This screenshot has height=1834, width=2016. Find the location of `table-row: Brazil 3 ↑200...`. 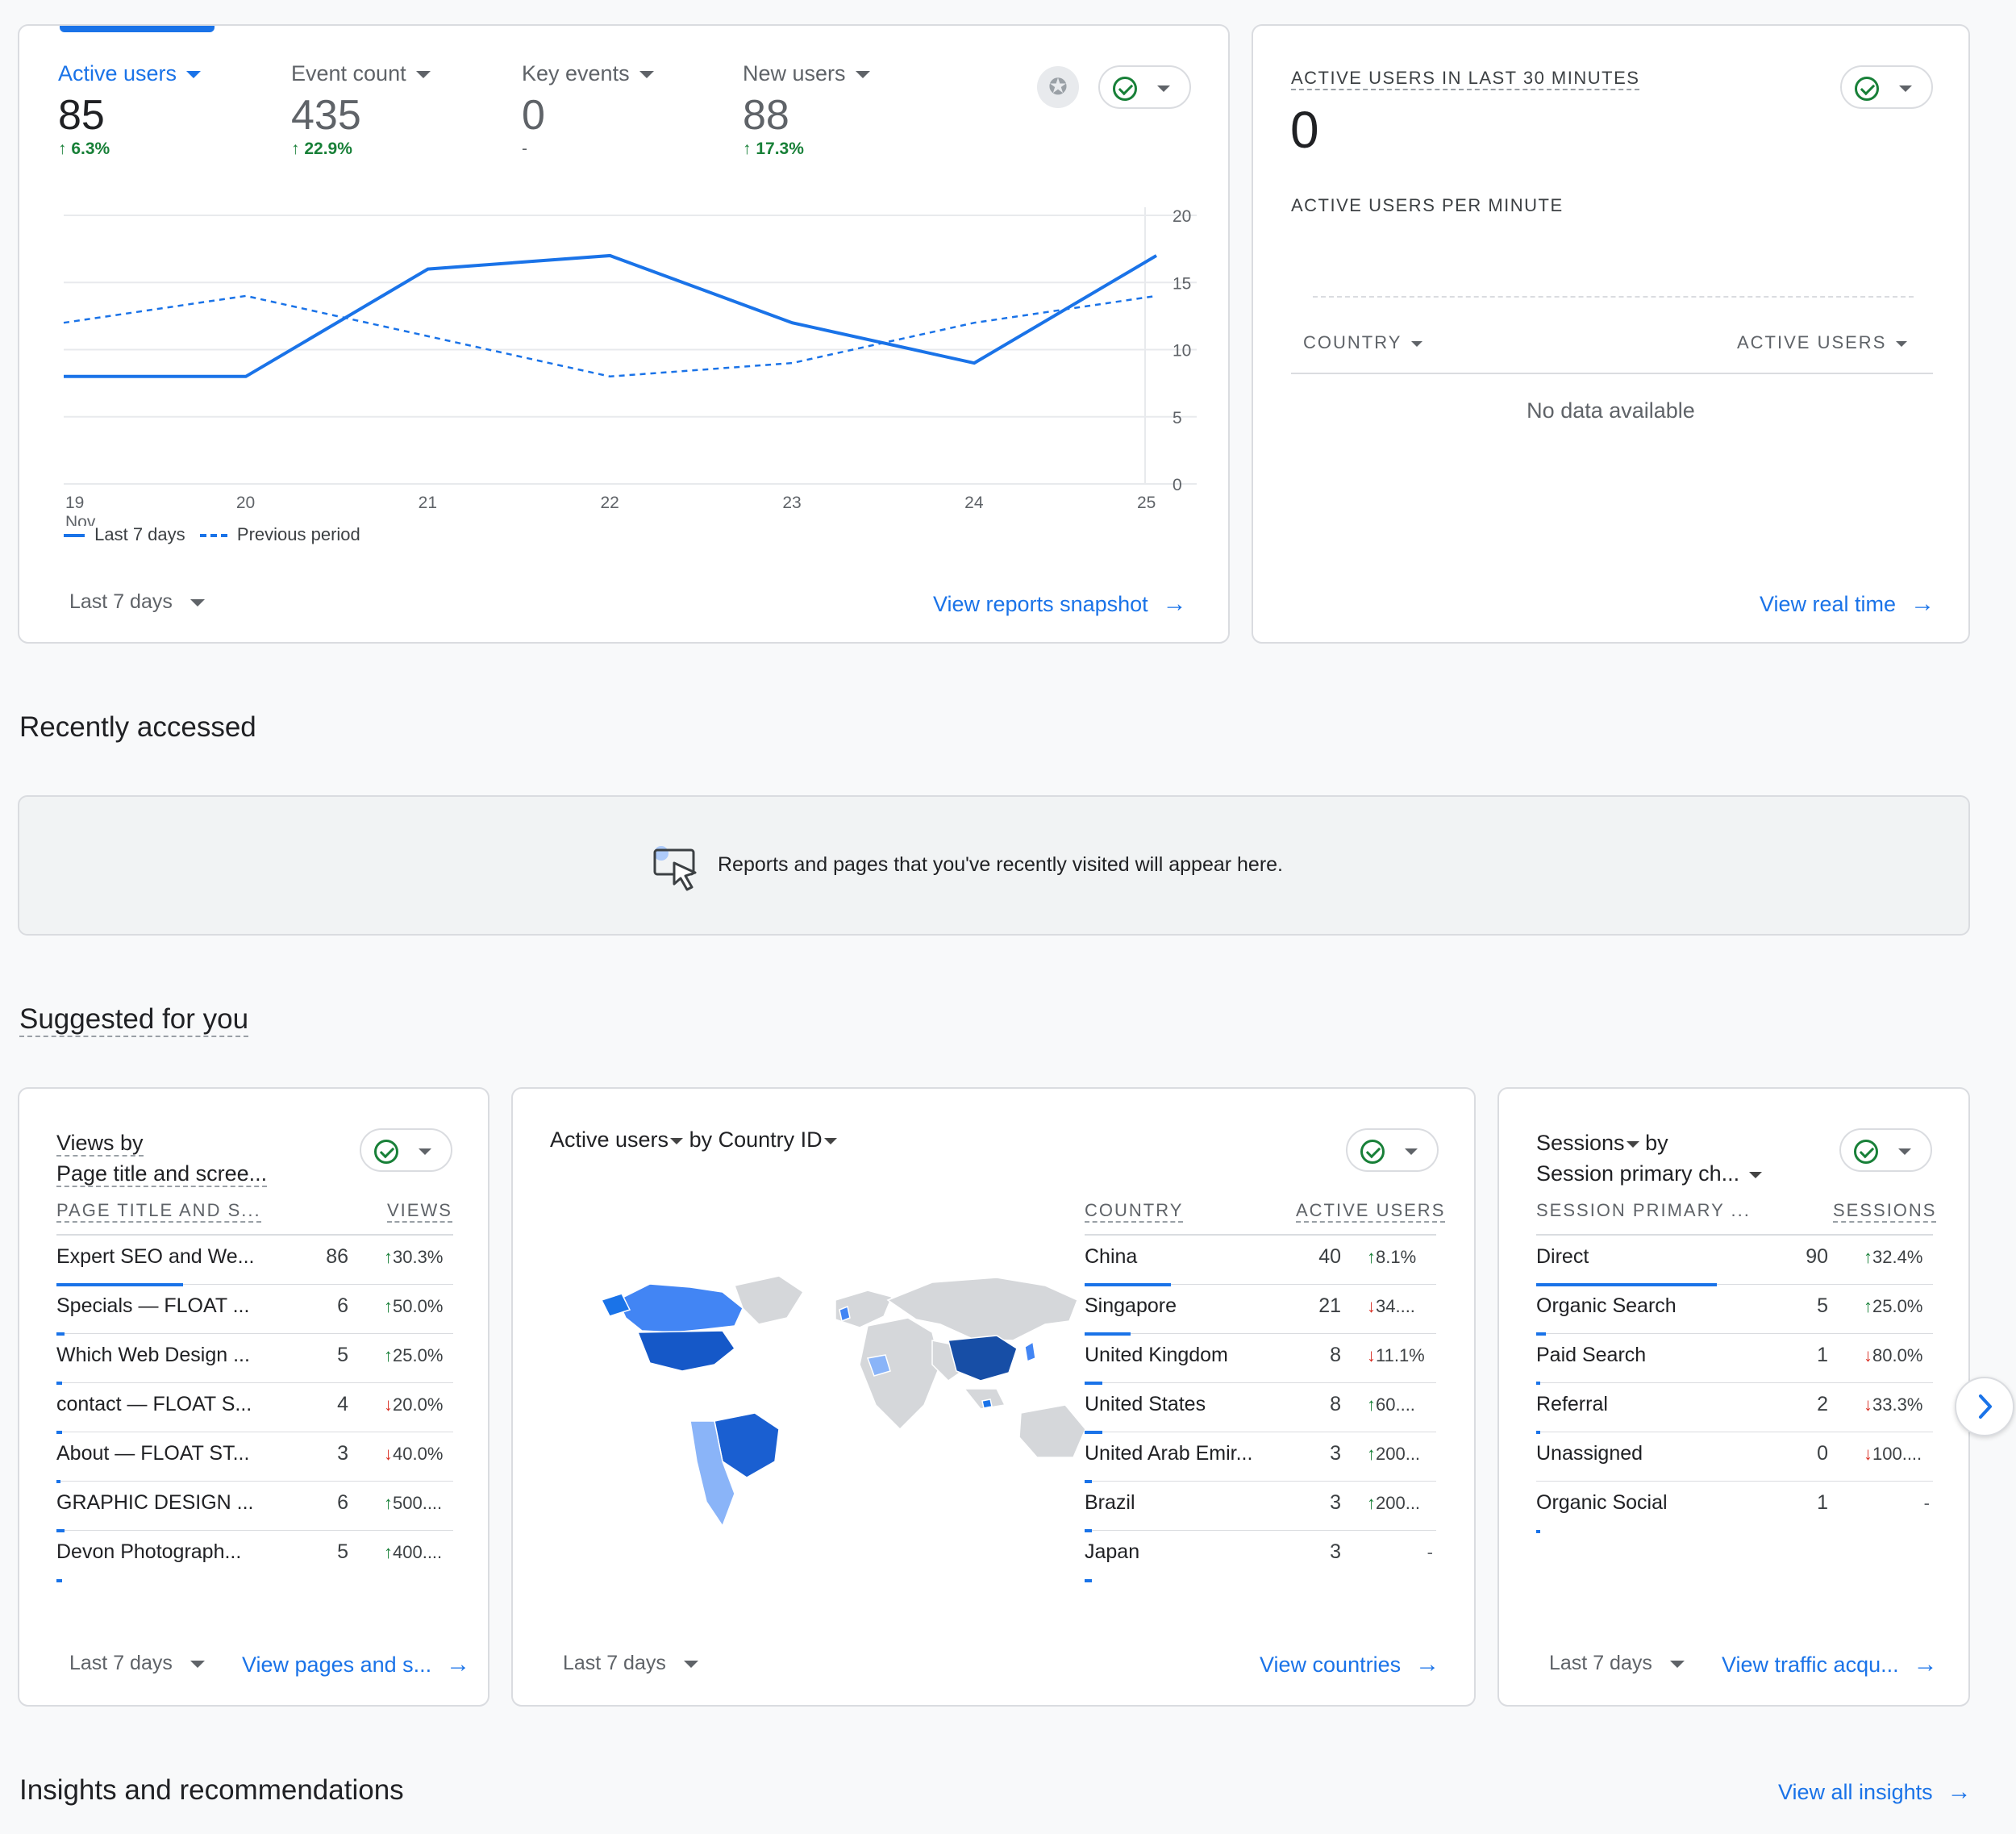

table-row: Brazil 3 ↑200... is located at coordinates (1260, 1507).